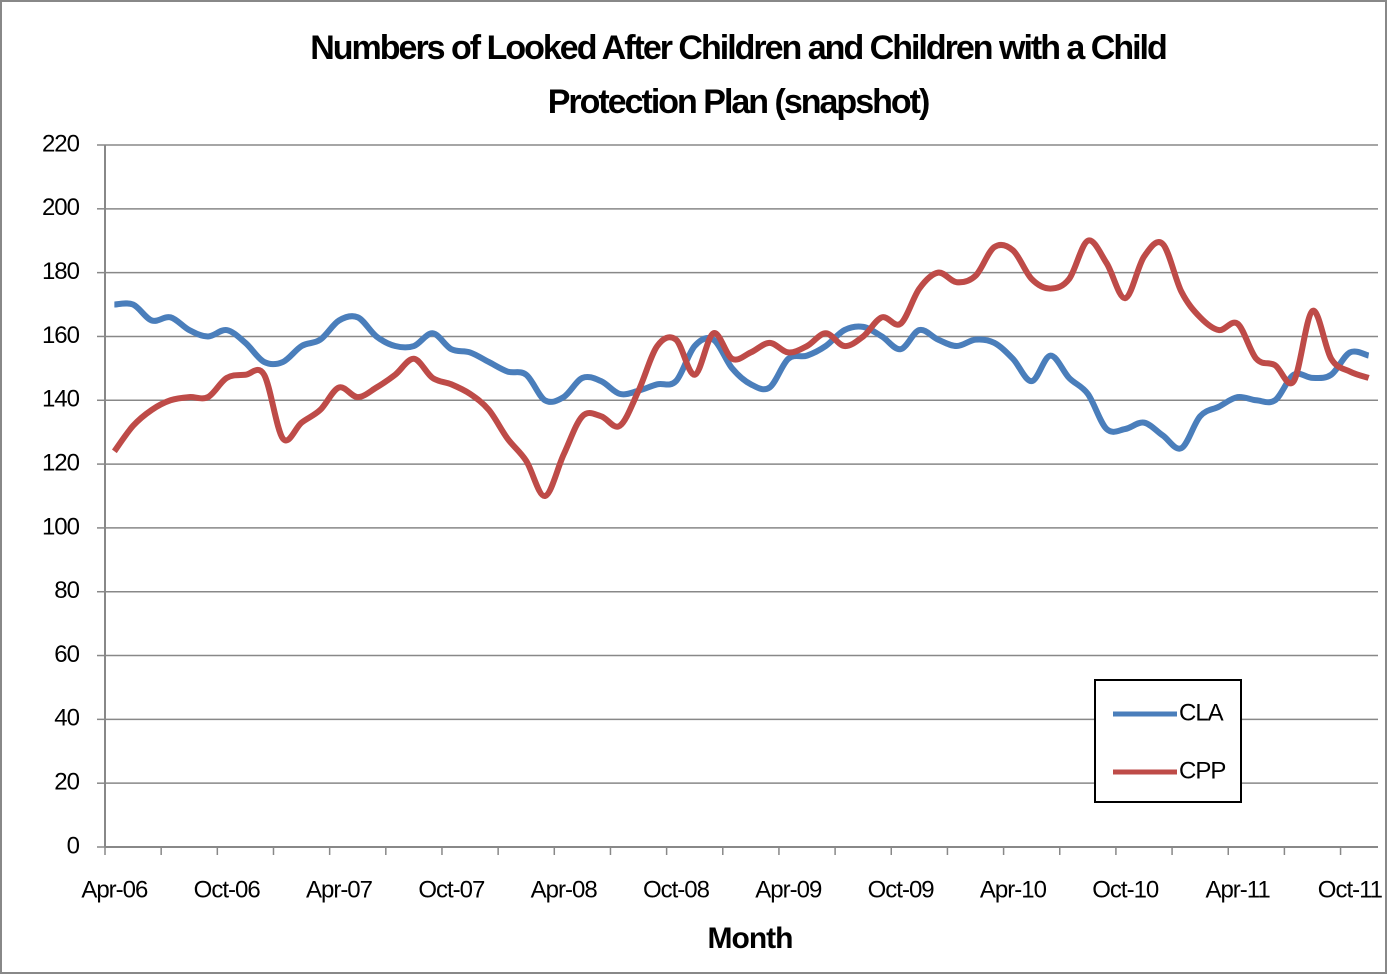  Describe the element at coordinates (66, 654) in the screenshot. I see `y-tick-label: 60` at that location.